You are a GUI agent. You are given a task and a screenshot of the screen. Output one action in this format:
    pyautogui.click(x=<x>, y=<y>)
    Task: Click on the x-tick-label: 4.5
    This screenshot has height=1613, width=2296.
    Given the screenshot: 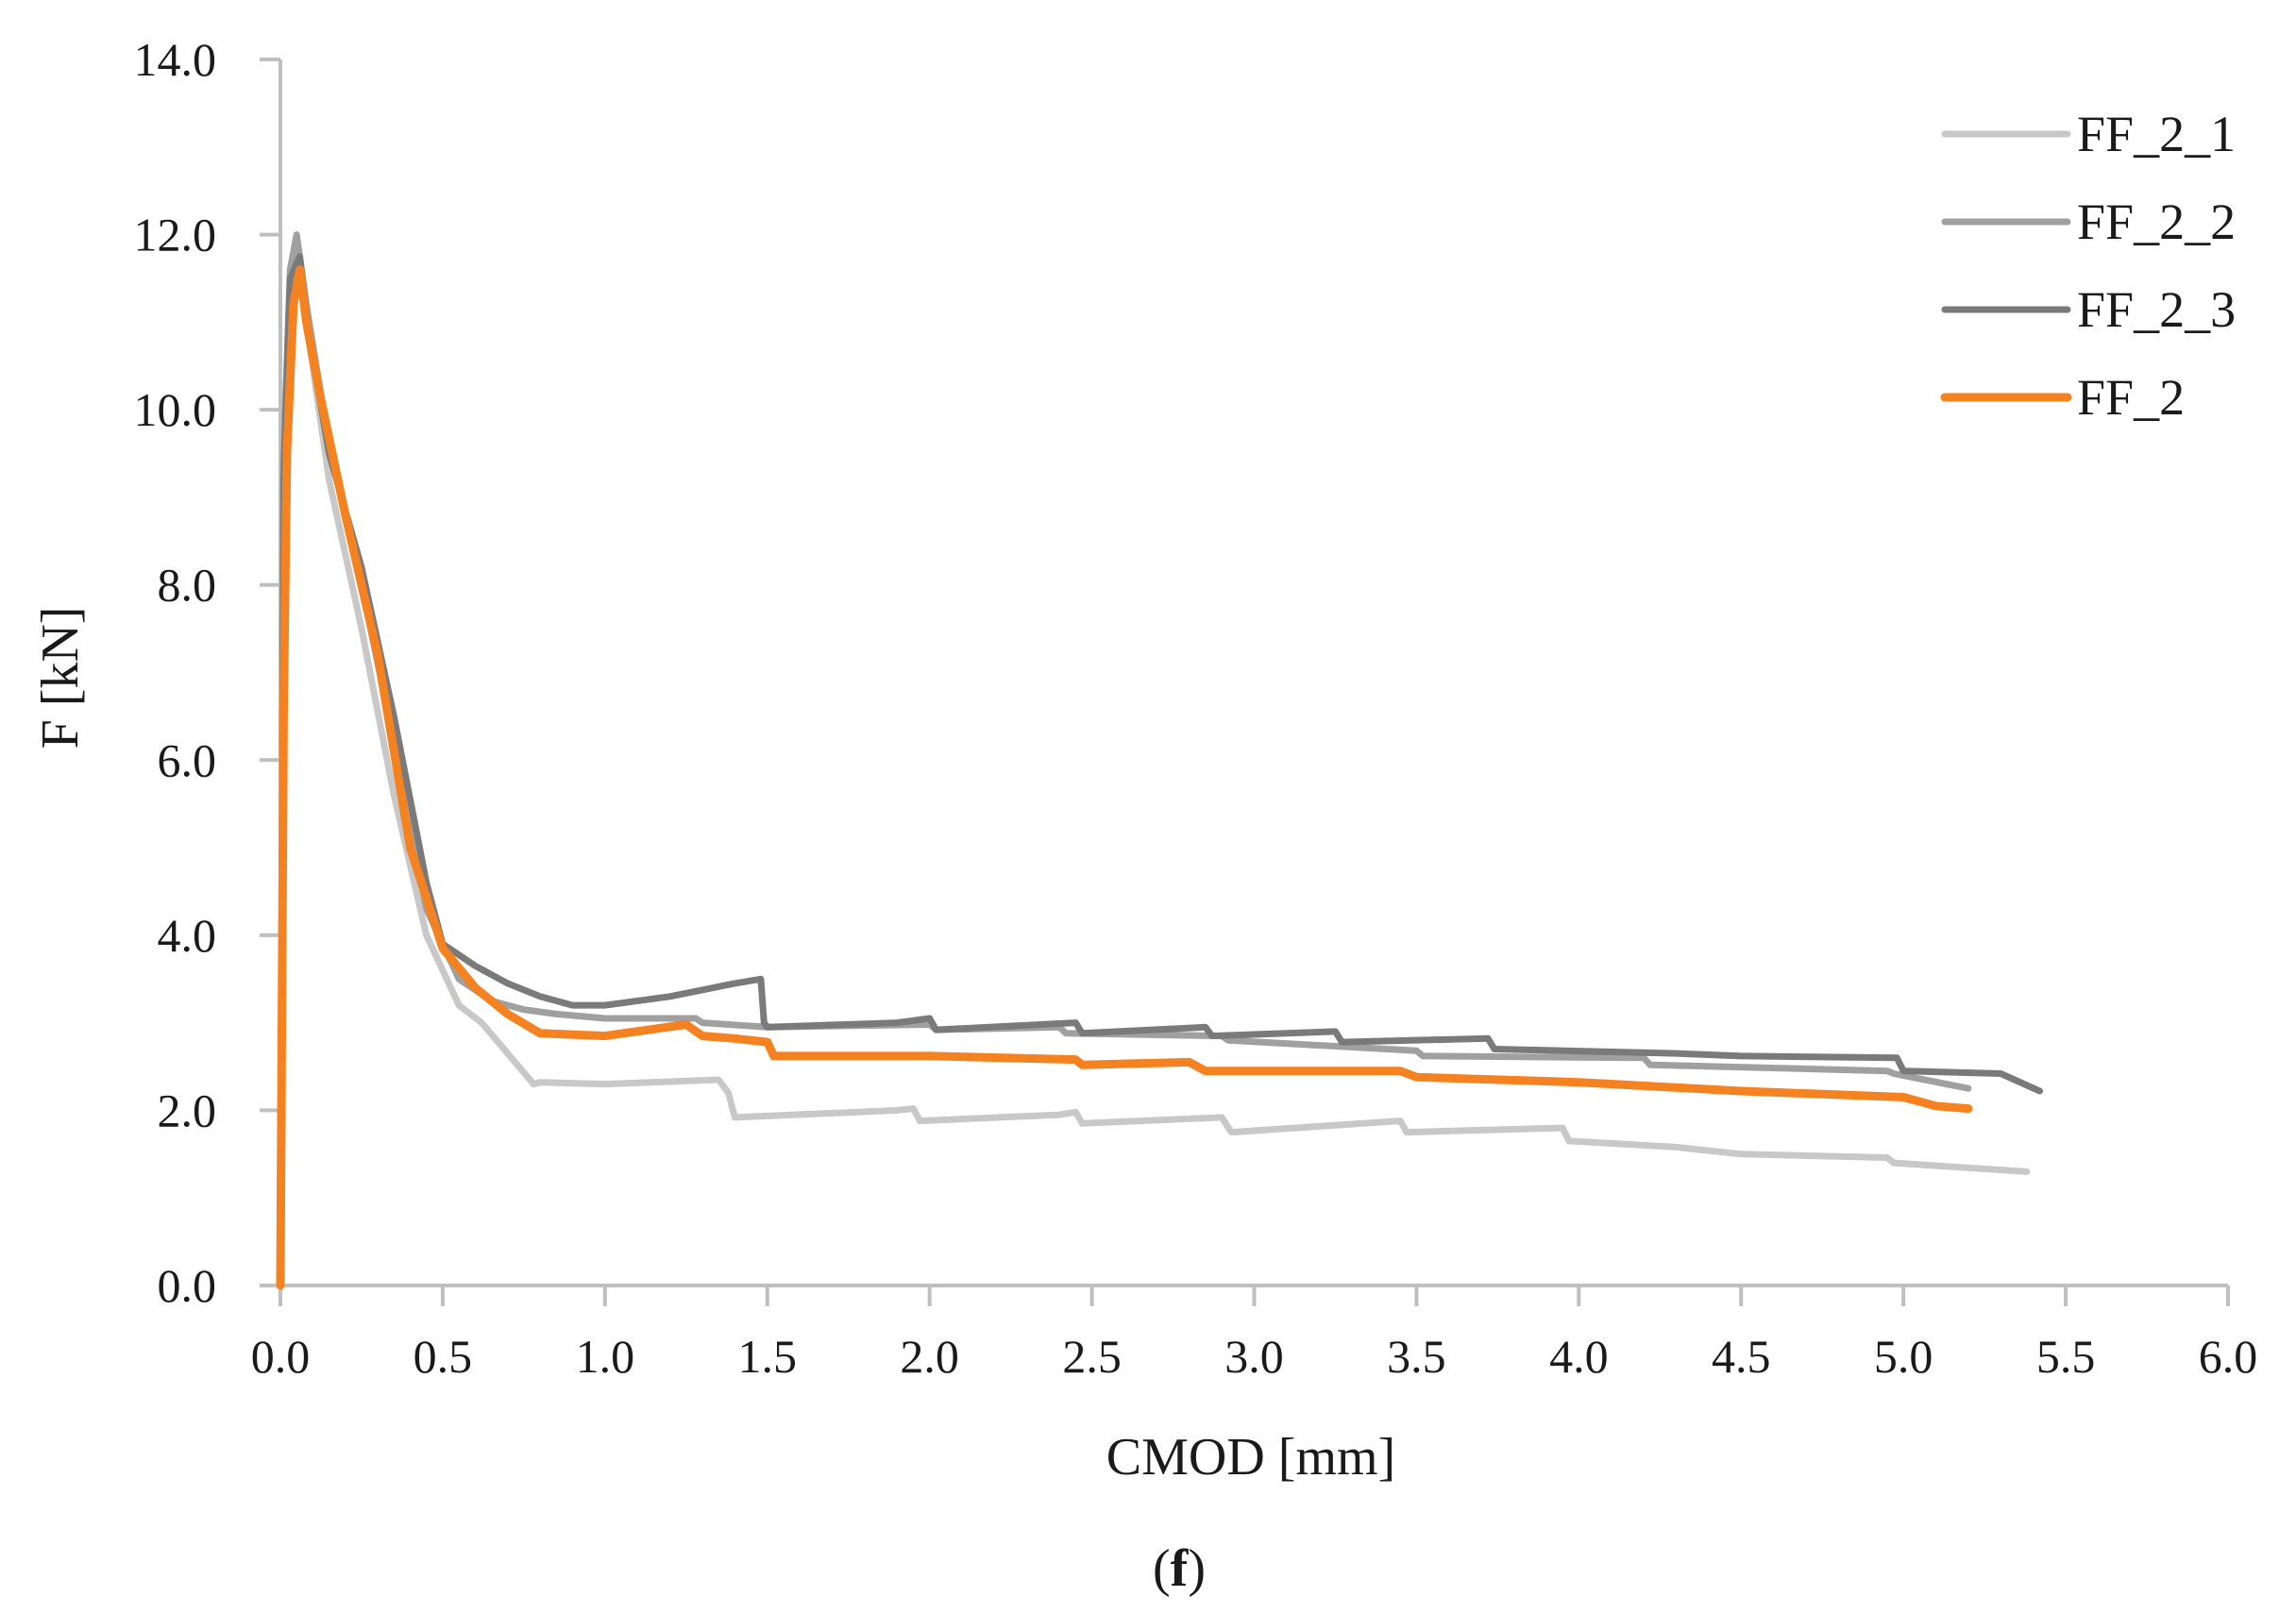 What is the action you would take?
    pyautogui.click(x=1741, y=1356)
    